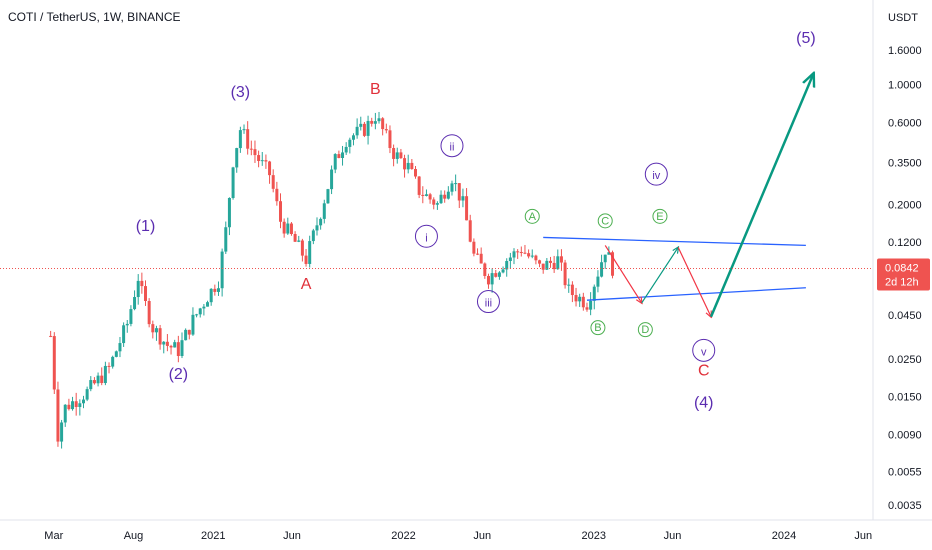 The width and height of the screenshot is (932, 550). I want to click on wave-label-circled: D, so click(645, 330).